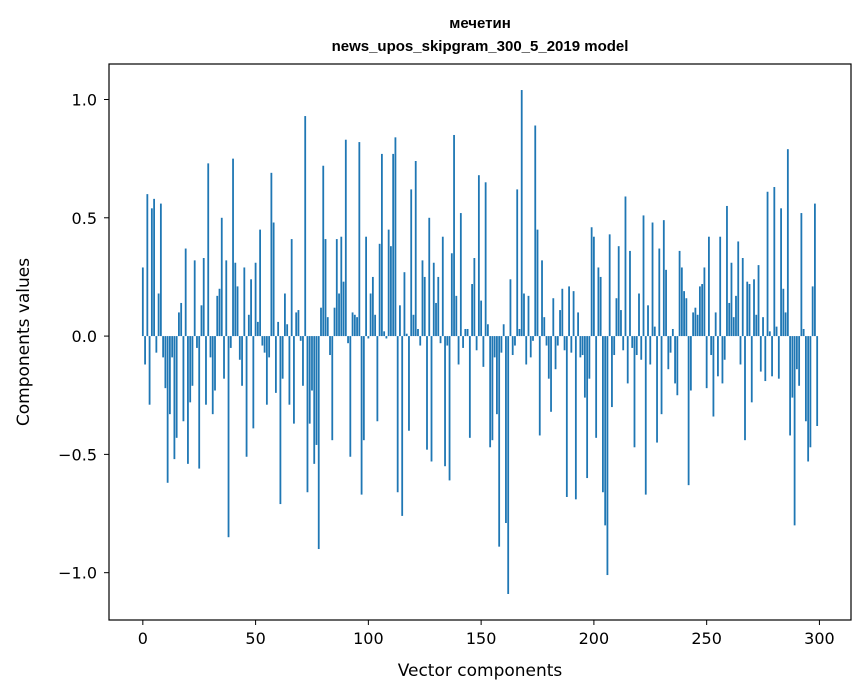  Describe the element at coordinates (819, 638) in the screenshot. I see `x-tick-label: 300` at that location.